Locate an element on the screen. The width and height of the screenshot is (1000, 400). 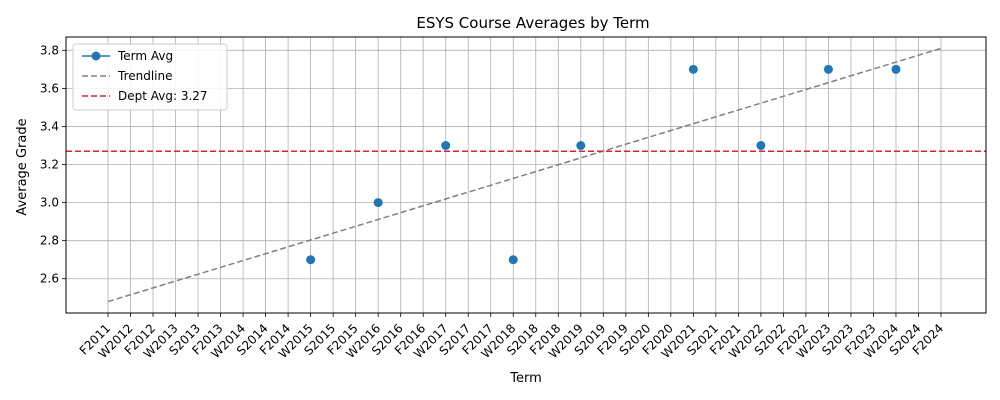
legend-label: Dept Avg: 3.27 is located at coordinates (163, 96).